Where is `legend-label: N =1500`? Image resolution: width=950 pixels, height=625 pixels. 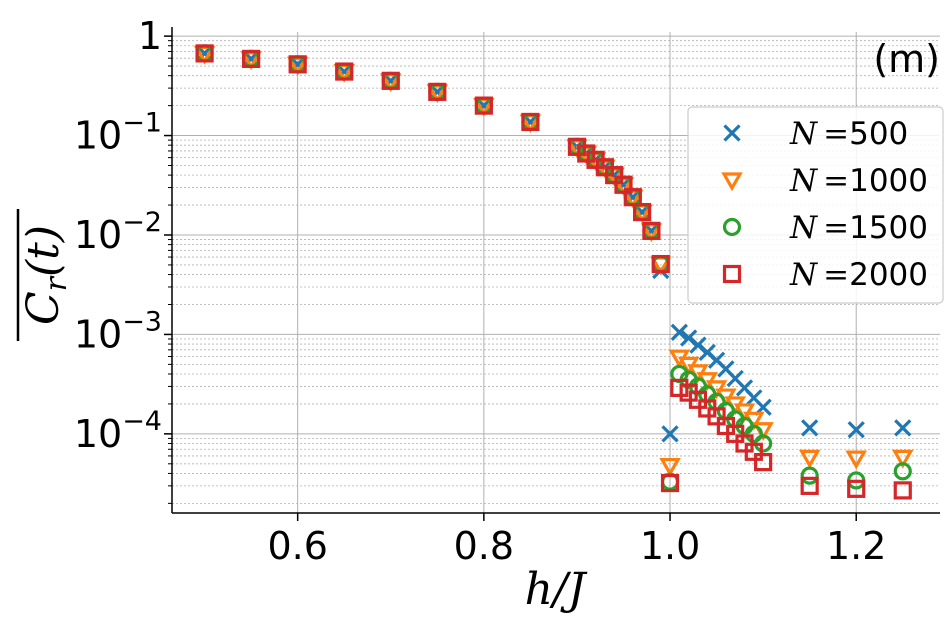
legend-label: N =1500 is located at coordinates (858, 228).